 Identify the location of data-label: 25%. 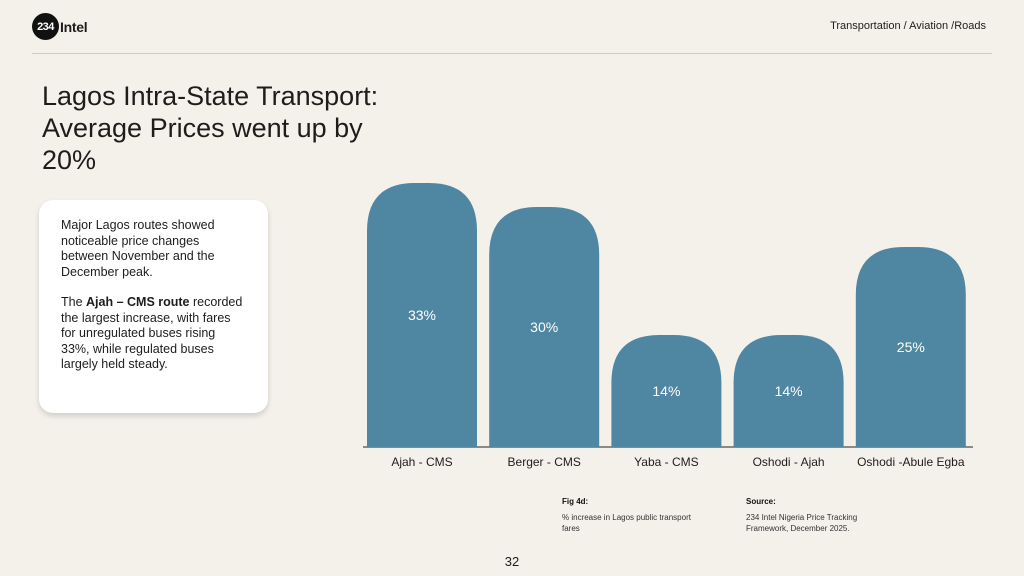
(911, 347).